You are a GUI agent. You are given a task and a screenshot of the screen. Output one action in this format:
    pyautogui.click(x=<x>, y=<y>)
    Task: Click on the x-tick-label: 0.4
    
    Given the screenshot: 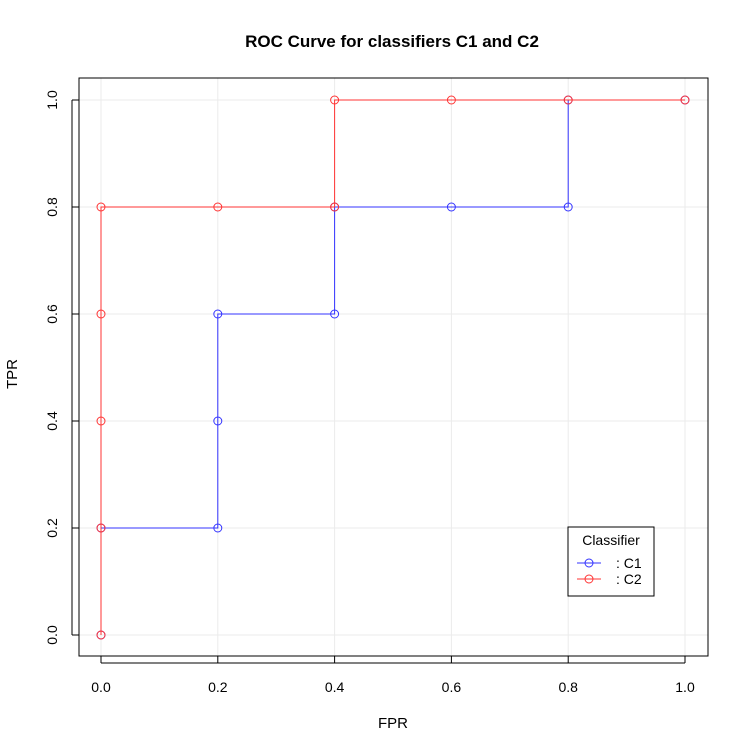 What is the action you would take?
    pyautogui.click(x=335, y=687)
    